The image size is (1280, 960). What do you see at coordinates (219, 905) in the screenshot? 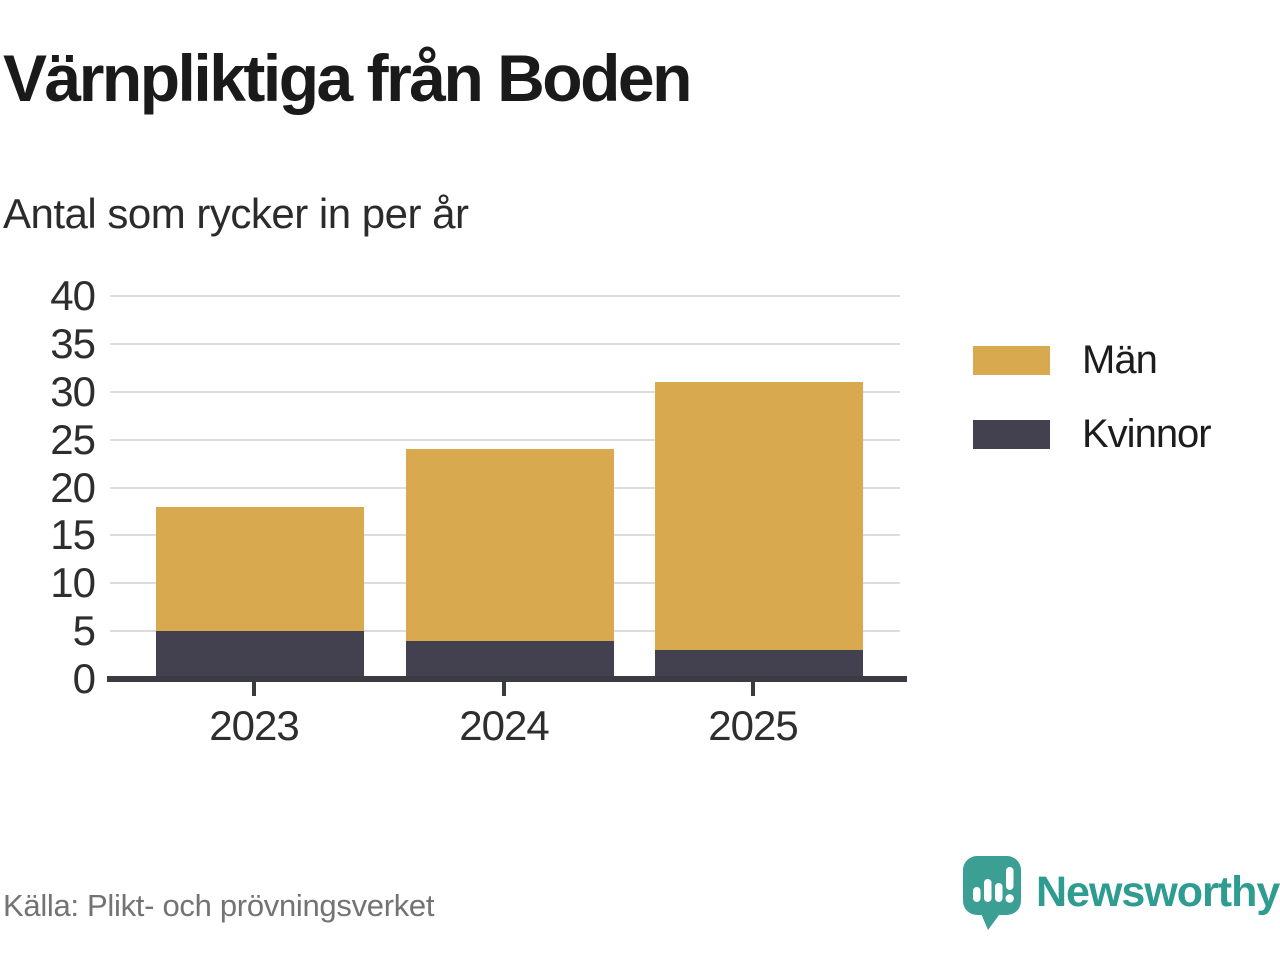
I see `source-note: Källa: Plikt- och prövningsverket` at bounding box center [219, 905].